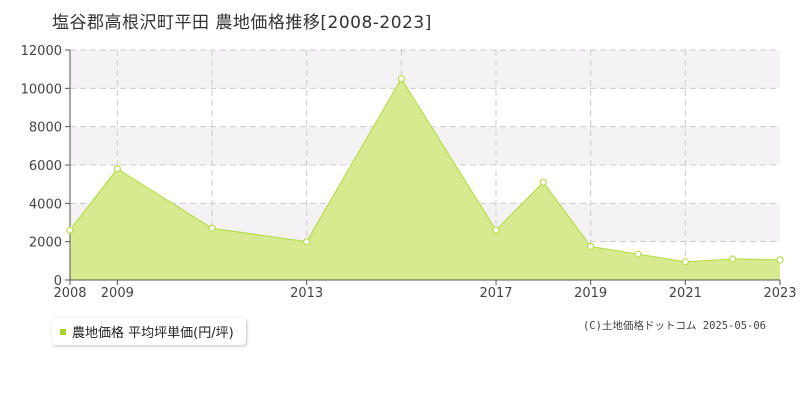 This screenshot has height=400, width=800. I want to click on legend-swatch, so click(63, 331).